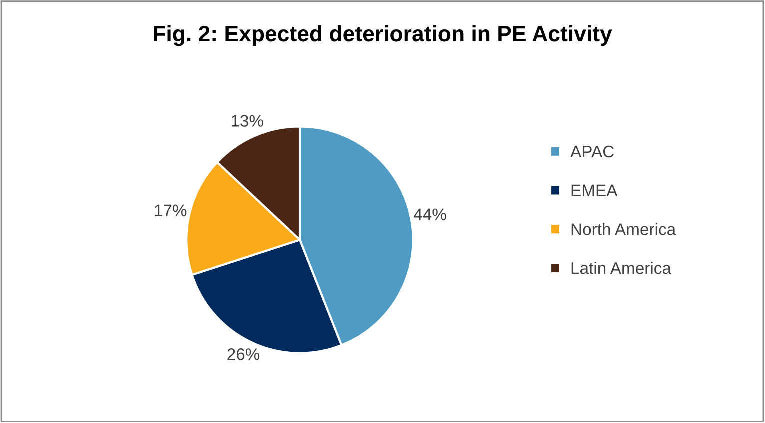 The height and width of the screenshot is (423, 765). Describe the element at coordinates (592, 152) in the screenshot. I see `legend-label: APAC` at that location.